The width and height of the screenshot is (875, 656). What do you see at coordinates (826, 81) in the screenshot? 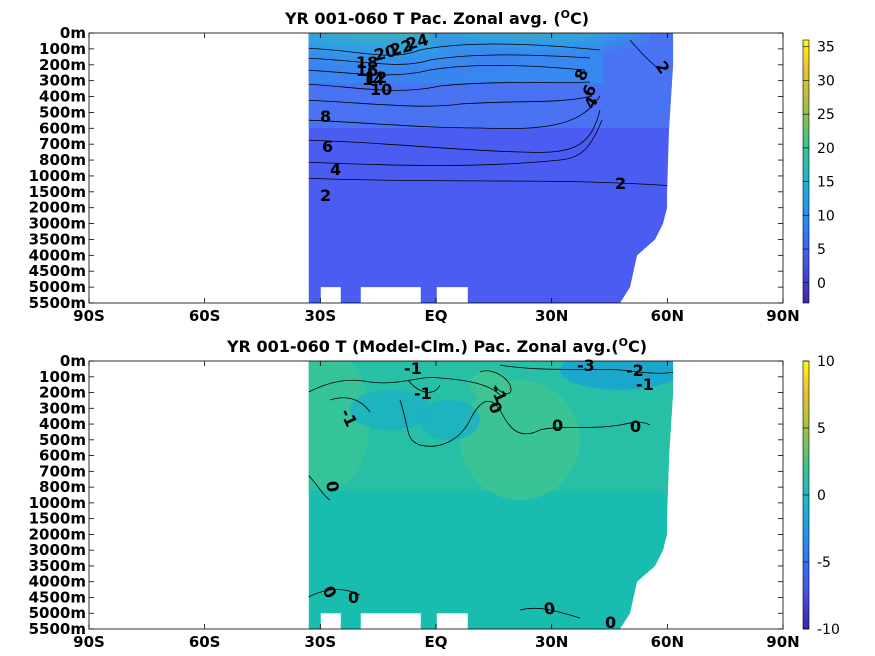
I see `colorbar-tick-label: 30` at bounding box center [826, 81].